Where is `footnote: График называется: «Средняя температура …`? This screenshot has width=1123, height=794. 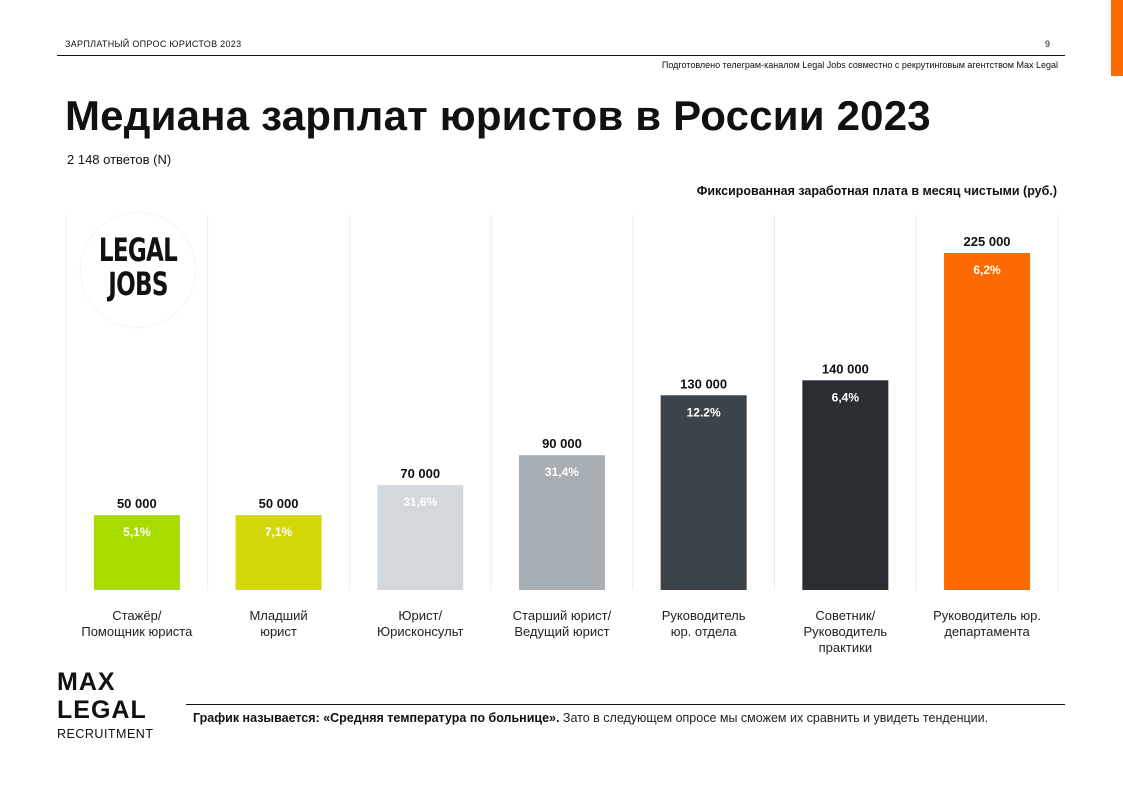
footnote: График называется: «Средняя температура … is located at coordinates (628, 718).